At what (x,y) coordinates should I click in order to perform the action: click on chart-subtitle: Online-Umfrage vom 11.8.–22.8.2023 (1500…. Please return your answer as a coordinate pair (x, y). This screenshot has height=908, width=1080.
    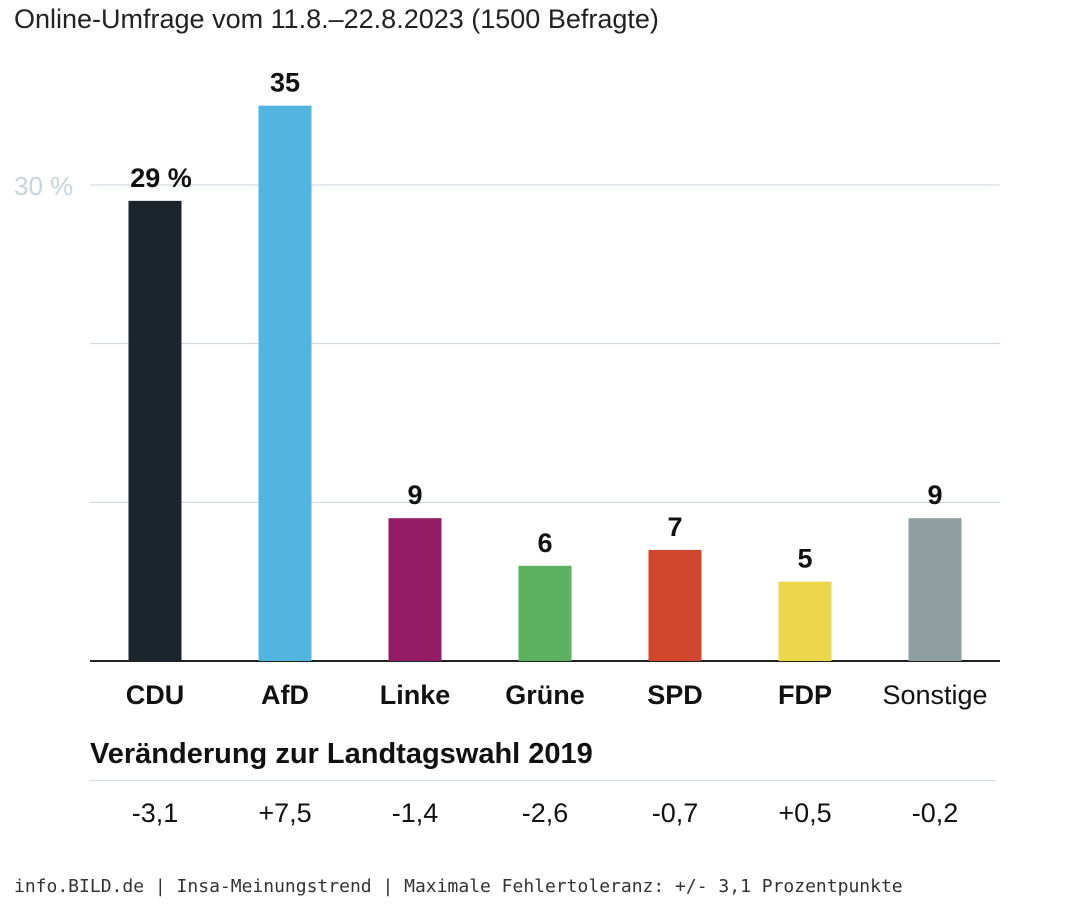
    Looking at the image, I should click on (336, 19).